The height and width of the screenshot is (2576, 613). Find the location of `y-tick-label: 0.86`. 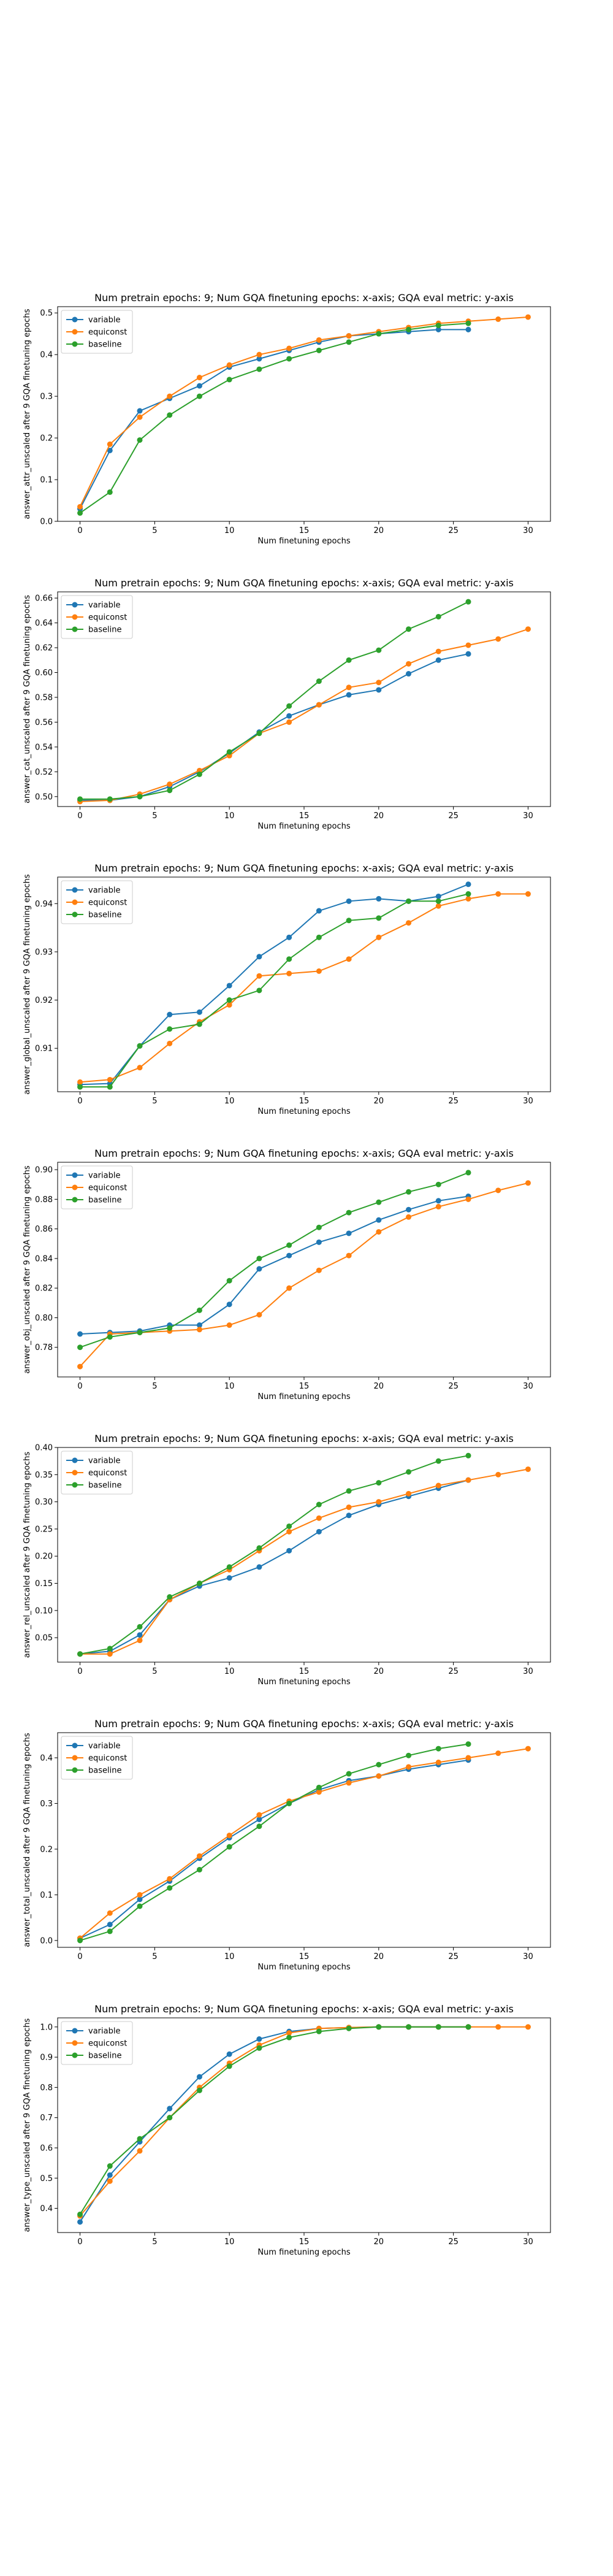

y-tick-label: 0.86 is located at coordinates (44, 1229).